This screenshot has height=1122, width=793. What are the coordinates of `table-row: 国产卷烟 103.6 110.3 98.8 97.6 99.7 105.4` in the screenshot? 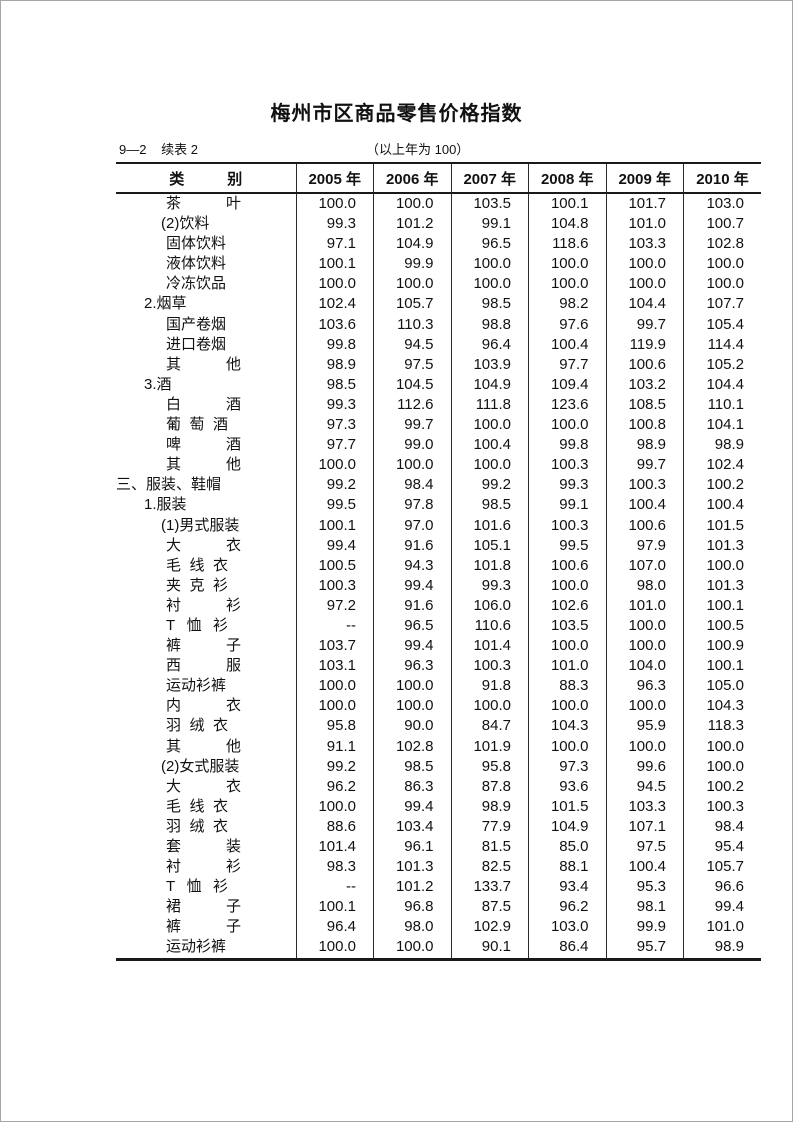 It's located at (438, 324).